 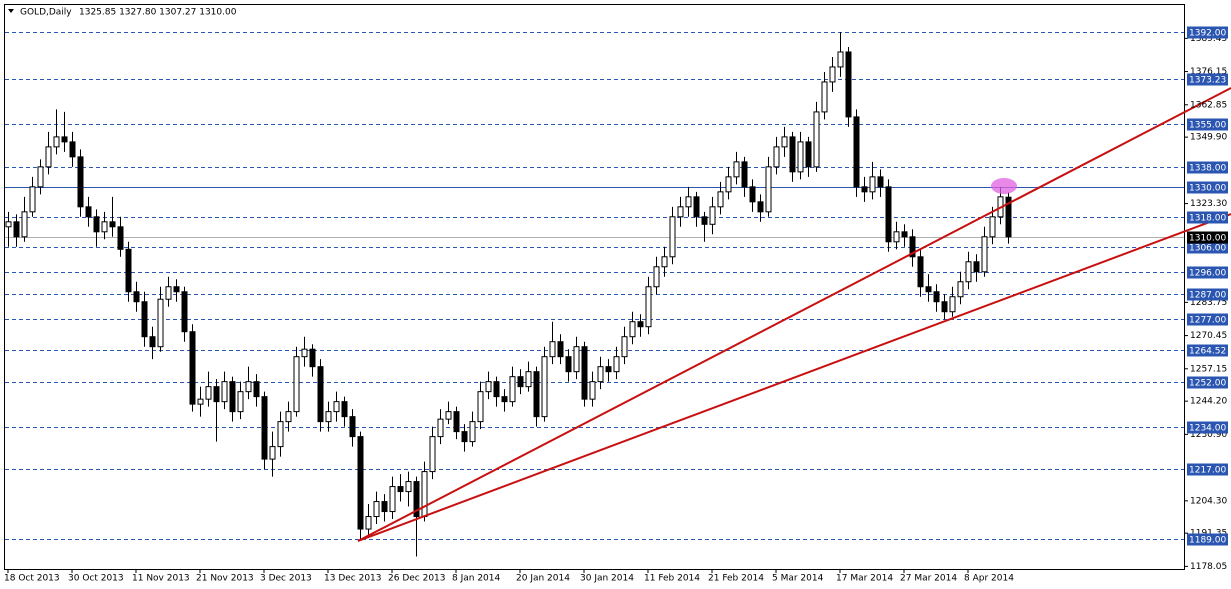 I want to click on level-label: 1217.00, so click(x=1207, y=471).